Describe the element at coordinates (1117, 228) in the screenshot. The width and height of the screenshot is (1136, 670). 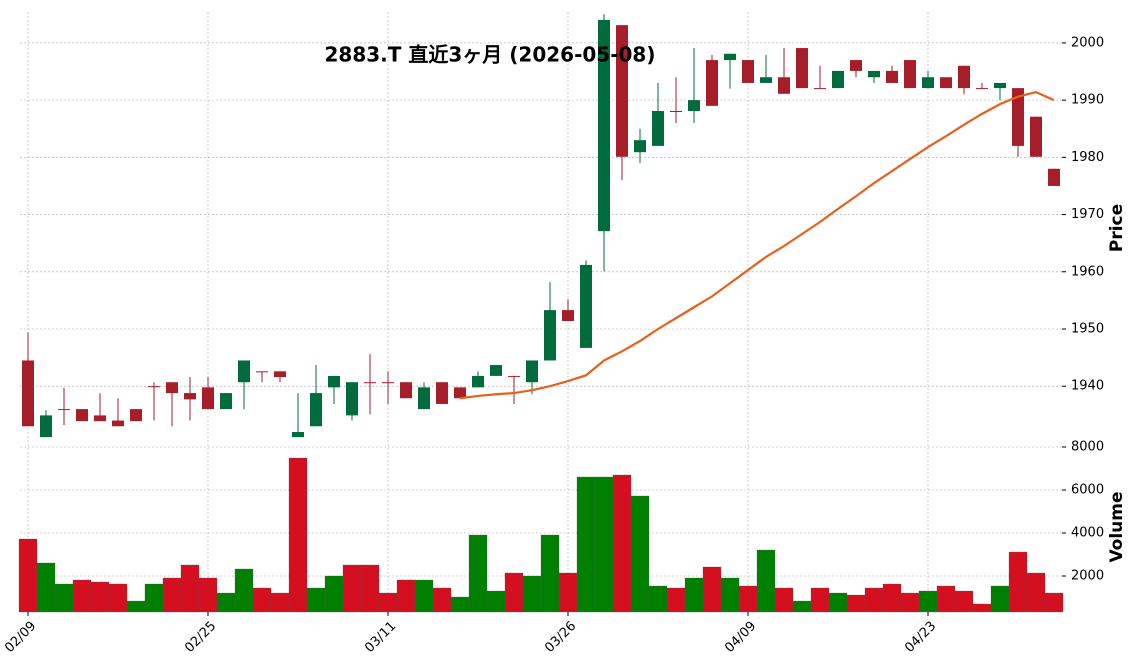
I see `y-axis-label: Price` at that location.